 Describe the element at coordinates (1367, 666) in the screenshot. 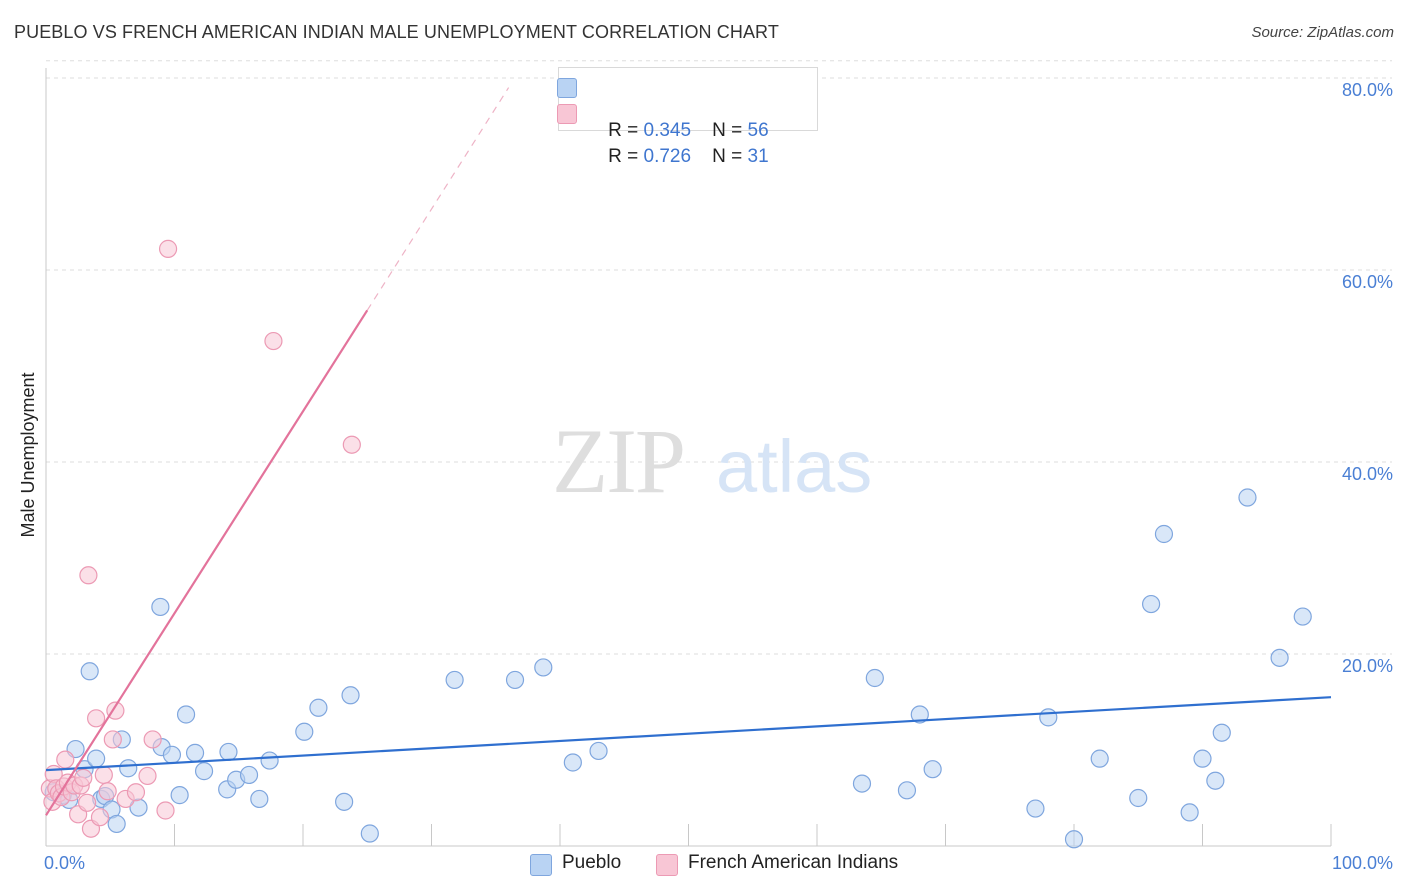

I see `y-tick-label: 20.0%` at that location.